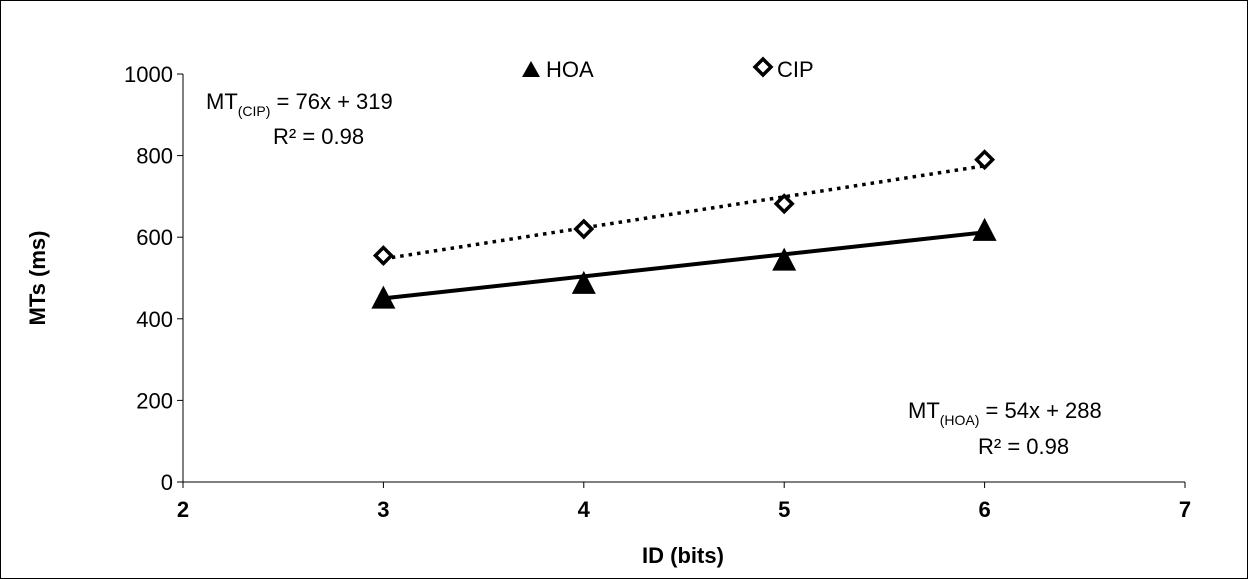 The image size is (1248, 579). I want to click on legend-hoa-marker-icon, so click(531, 69).